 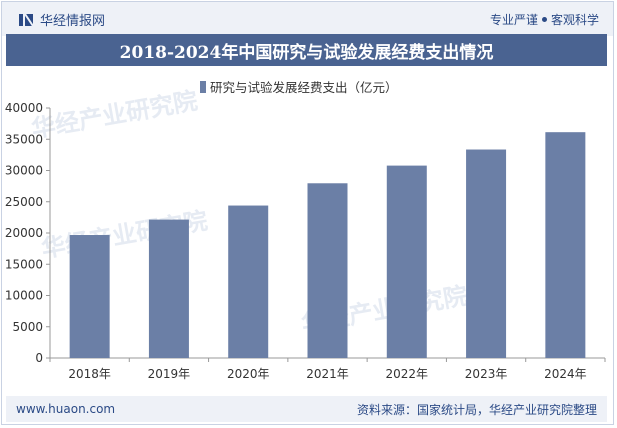 I want to click on y-tick-label: 5000, so click(x=27, y=327).